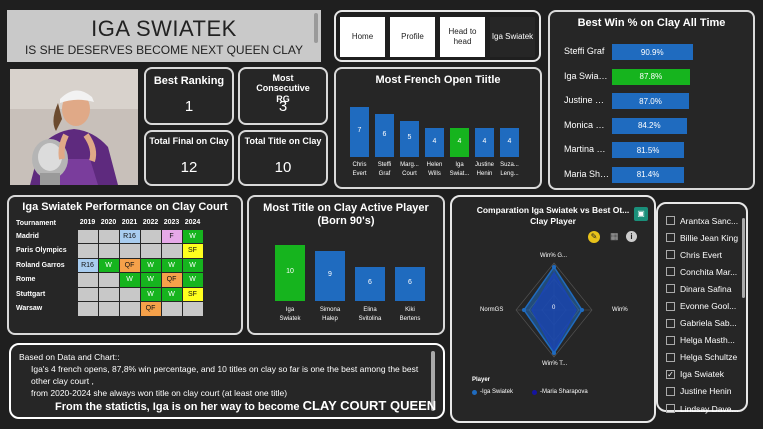  Describe the element at coordinates (109, 309) in the screenshot. I see `table-row: Warsaw QF` at that location.